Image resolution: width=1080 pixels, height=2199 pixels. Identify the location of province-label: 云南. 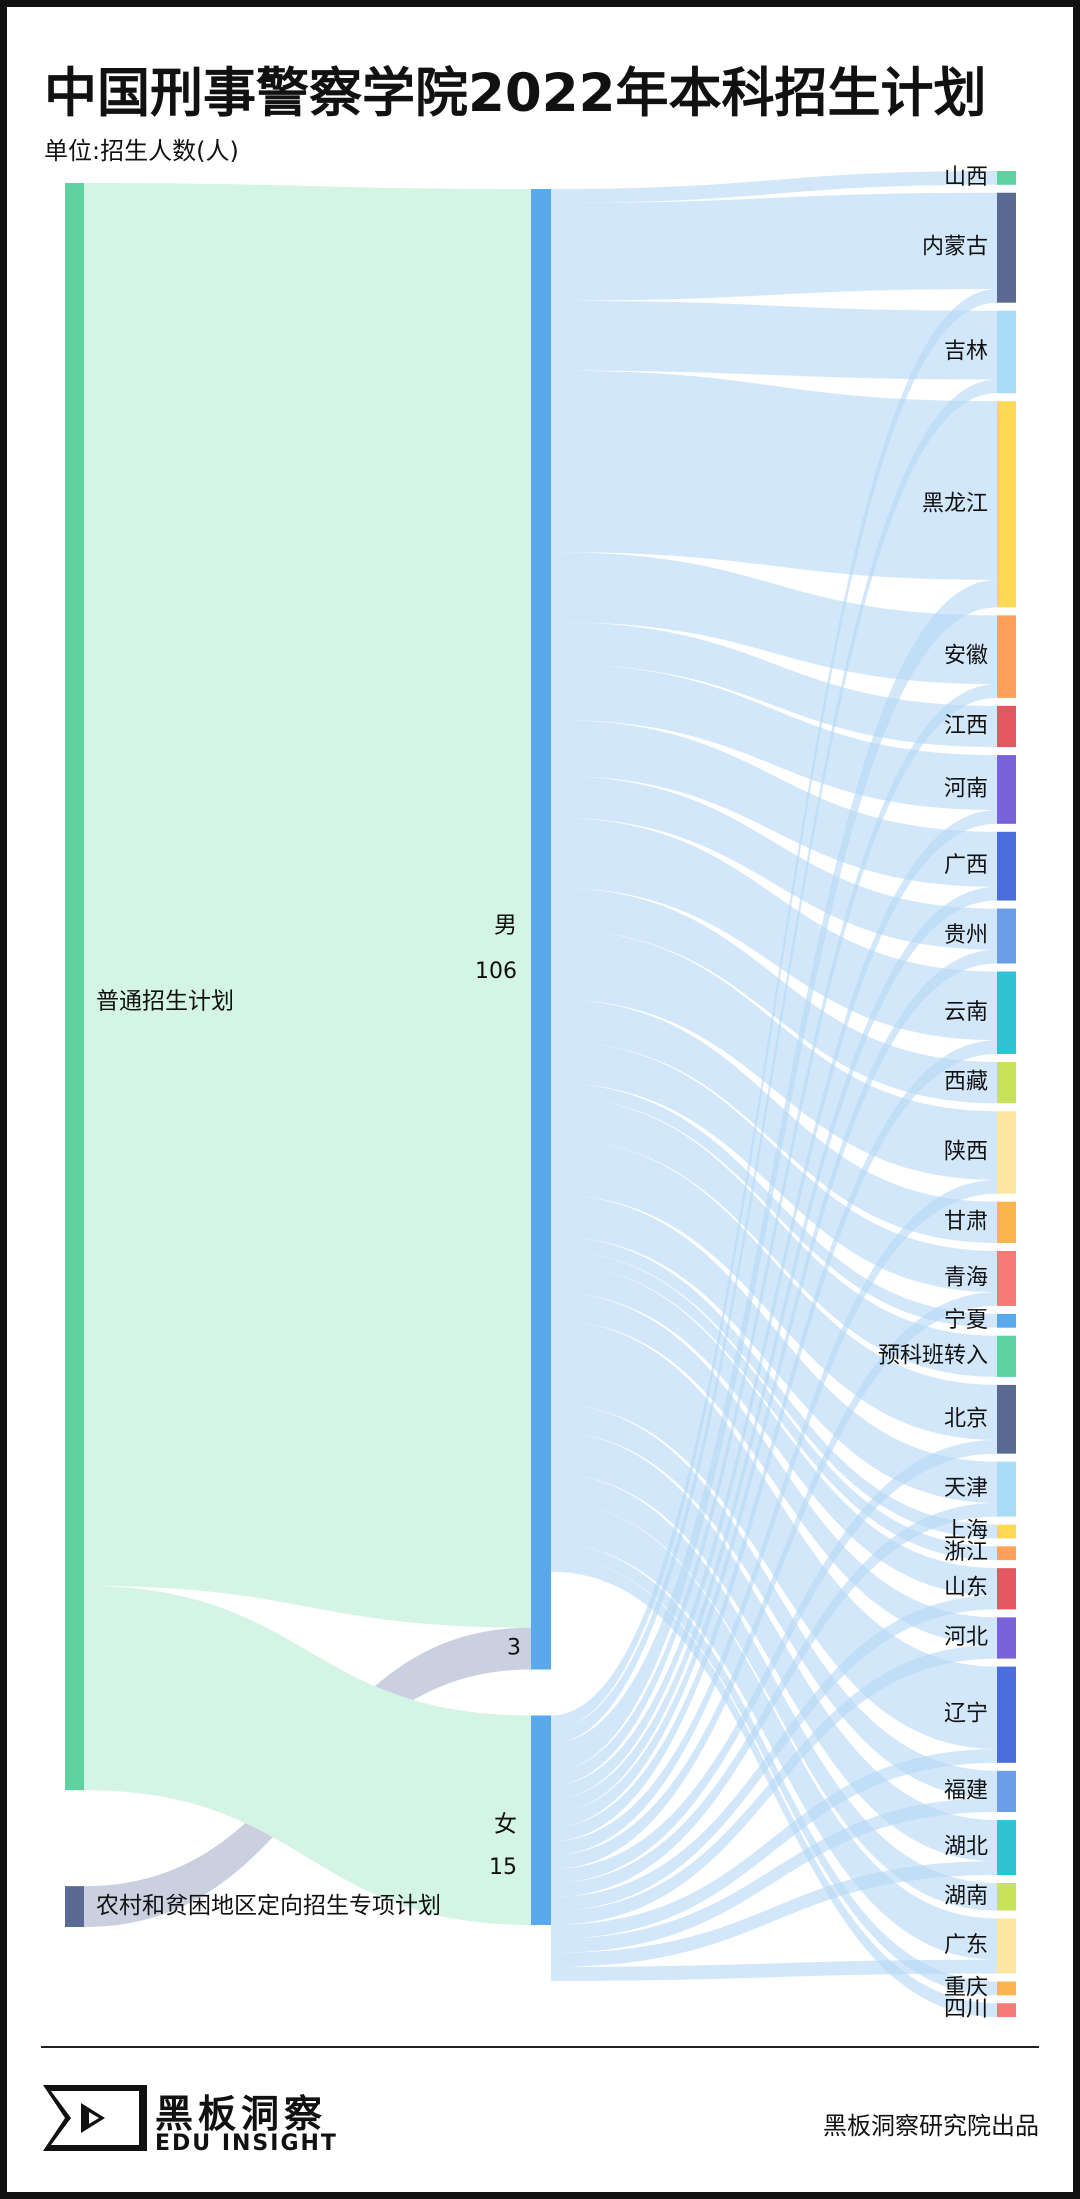
(966, 1012).